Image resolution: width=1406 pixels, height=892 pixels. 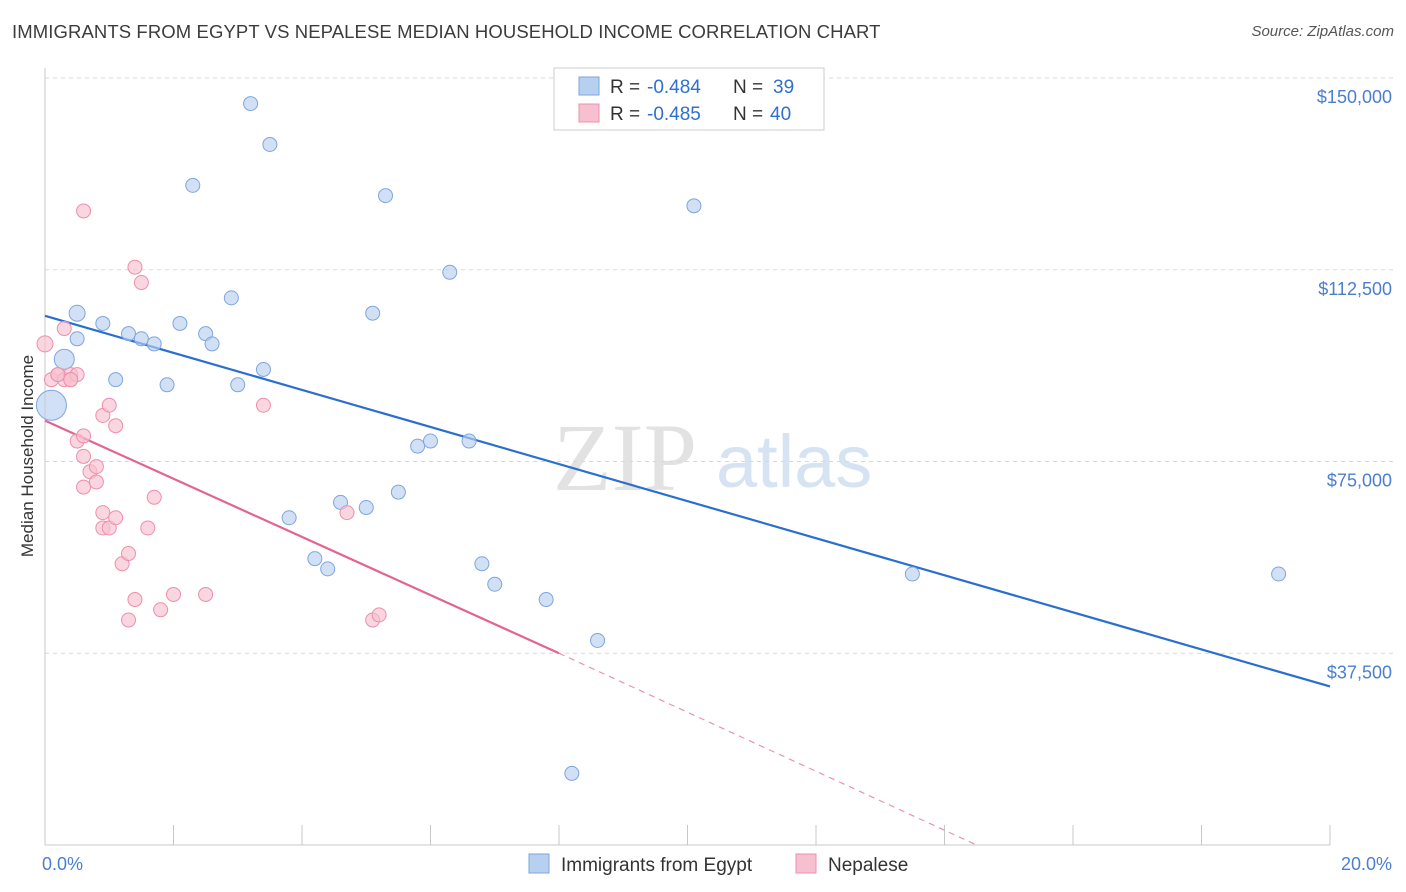 I want to click on legend-label-egypt: Immigrants from Egypt, so click(x=657, y=865).